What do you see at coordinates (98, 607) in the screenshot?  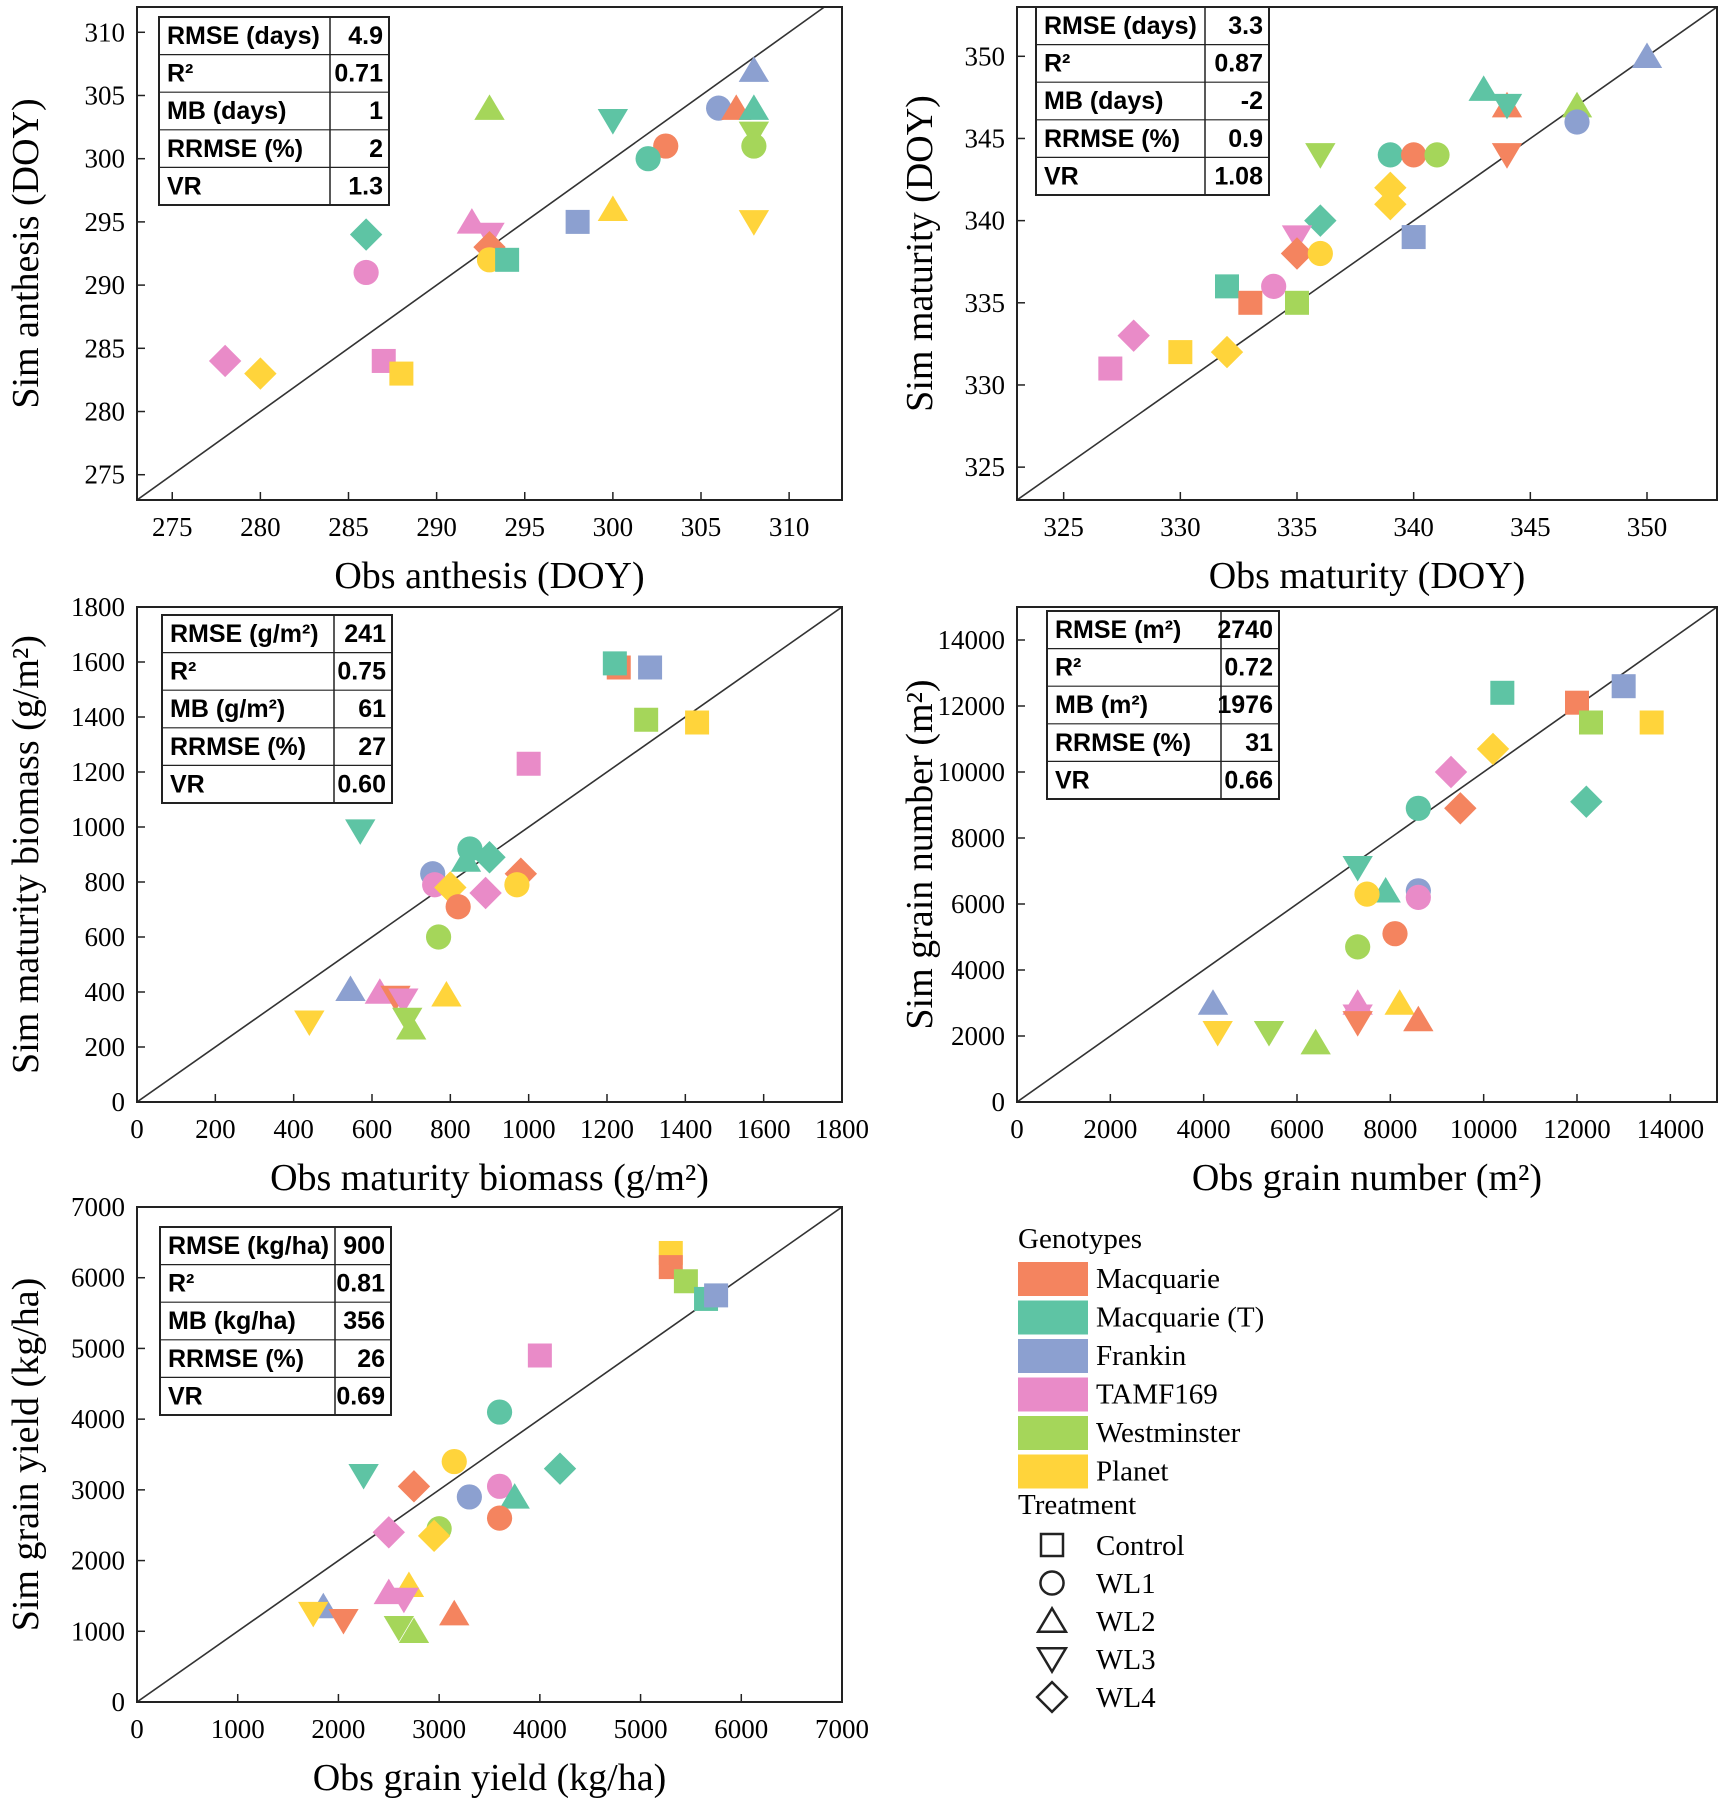 I see `y-tick-label: 1800` at bounding box center [98, 607].